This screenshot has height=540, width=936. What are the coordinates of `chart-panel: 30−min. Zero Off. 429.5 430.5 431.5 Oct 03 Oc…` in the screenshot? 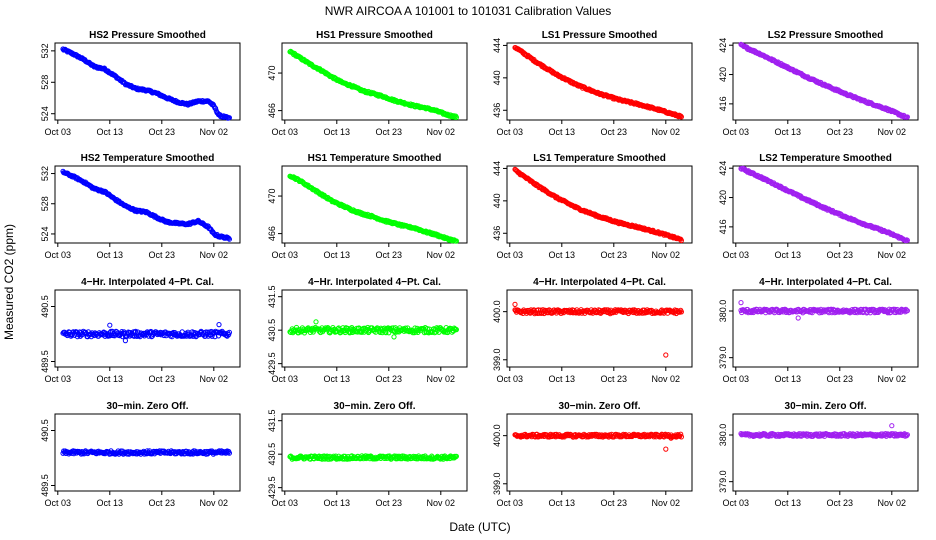 It's located at (367, 454).